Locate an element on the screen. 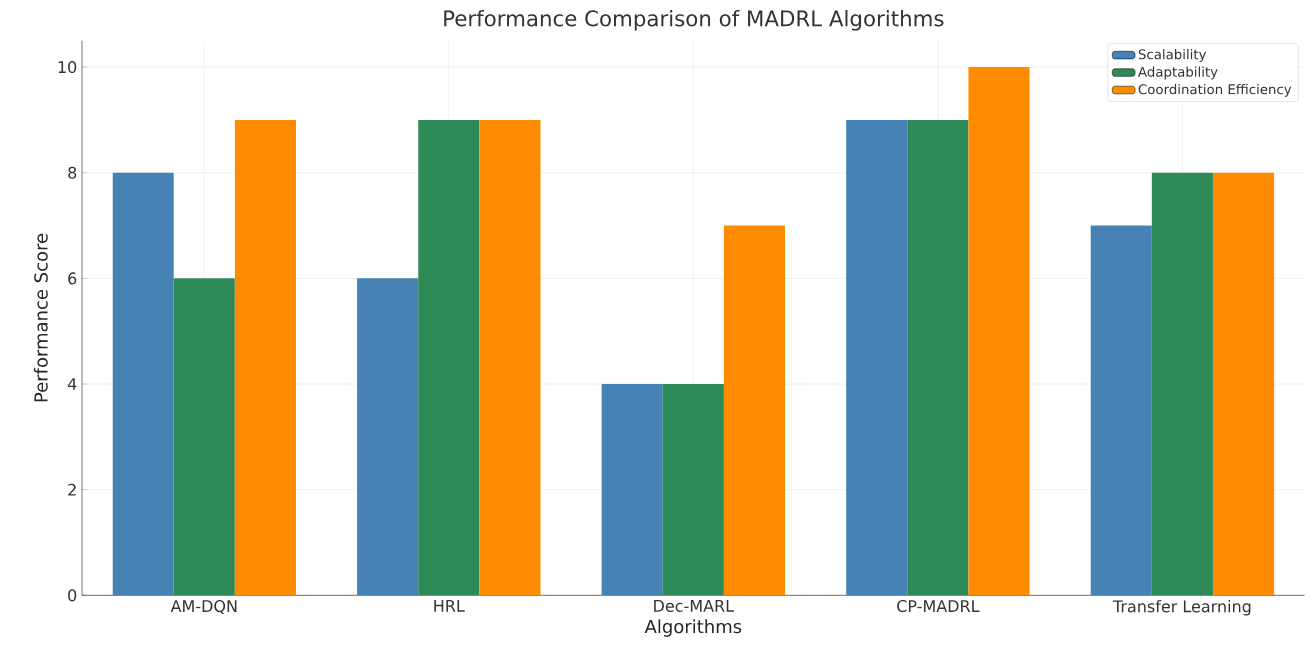 This screenshot has width=1315, height=646. legend-label: Coordination Efficiency is located at coordinates (1215, 90).